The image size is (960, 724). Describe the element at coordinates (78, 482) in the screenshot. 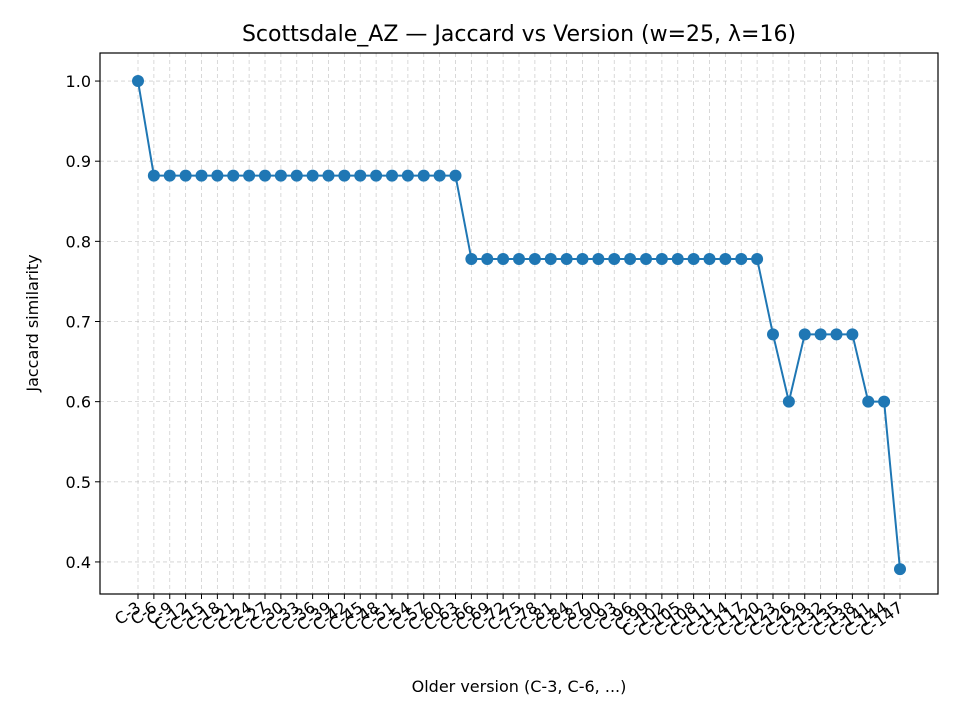

I see `y-tick-label: 0.5` at that location.